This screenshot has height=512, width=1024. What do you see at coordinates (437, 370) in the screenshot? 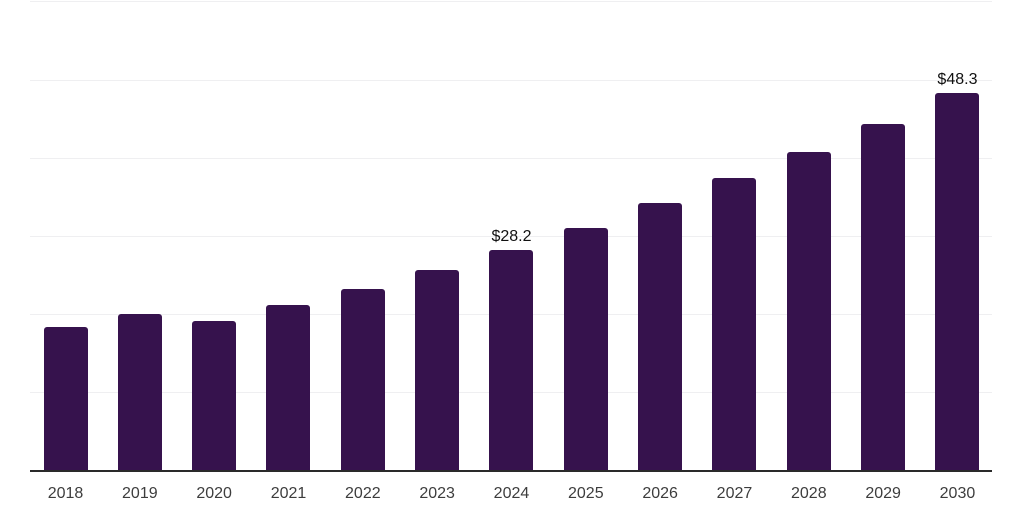
I see `bar-2023` at bounding box center [437, 370].